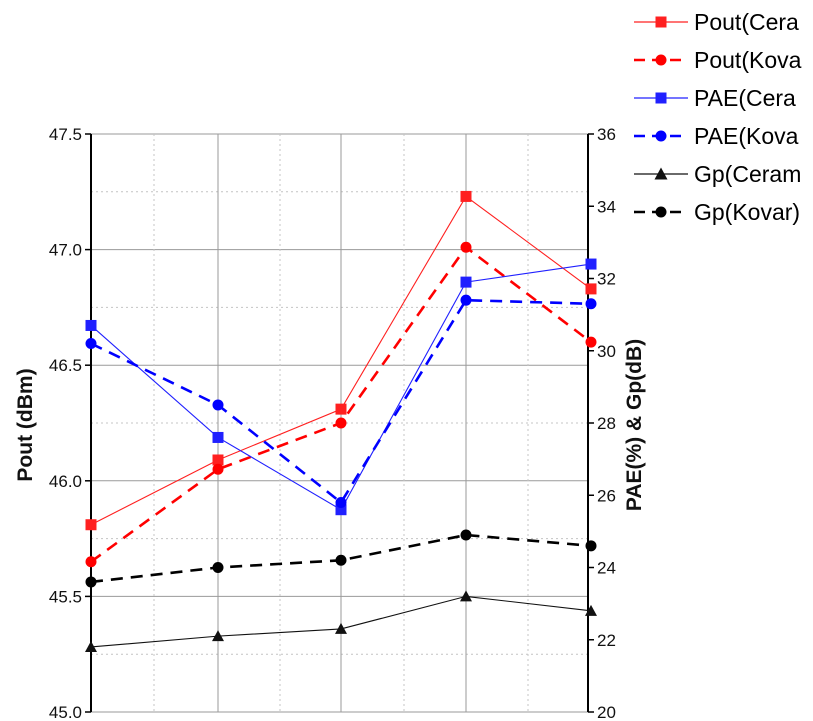 The height and width of the screenshot is (721, 813). What do you see at coordinates (606, 206) in the screenshot?
I see `right-axis-tick-label: 34` at bounding box center [606, 206].